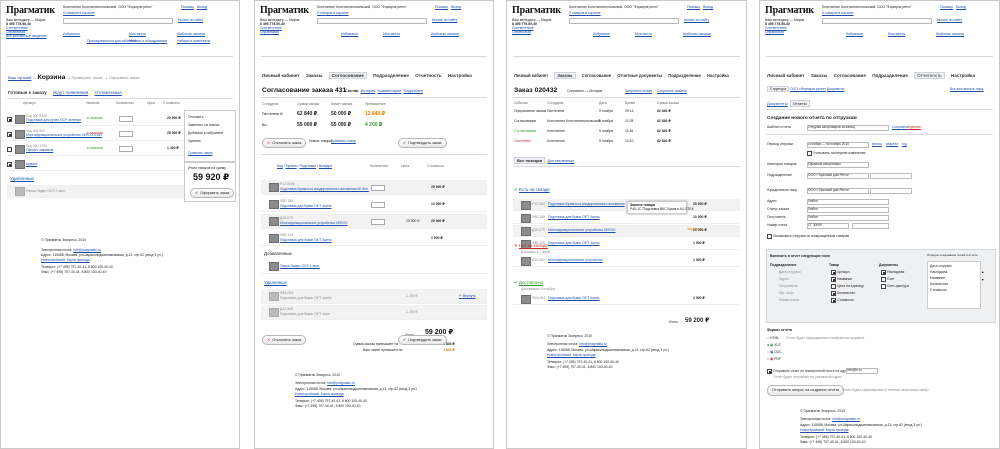 This screenshot has height=449, width=1000. What do you see at coordinates (575, 260) in the screenshot?
I see `product-name: Многофункциональное устройство` at bounding box center [575, 260].